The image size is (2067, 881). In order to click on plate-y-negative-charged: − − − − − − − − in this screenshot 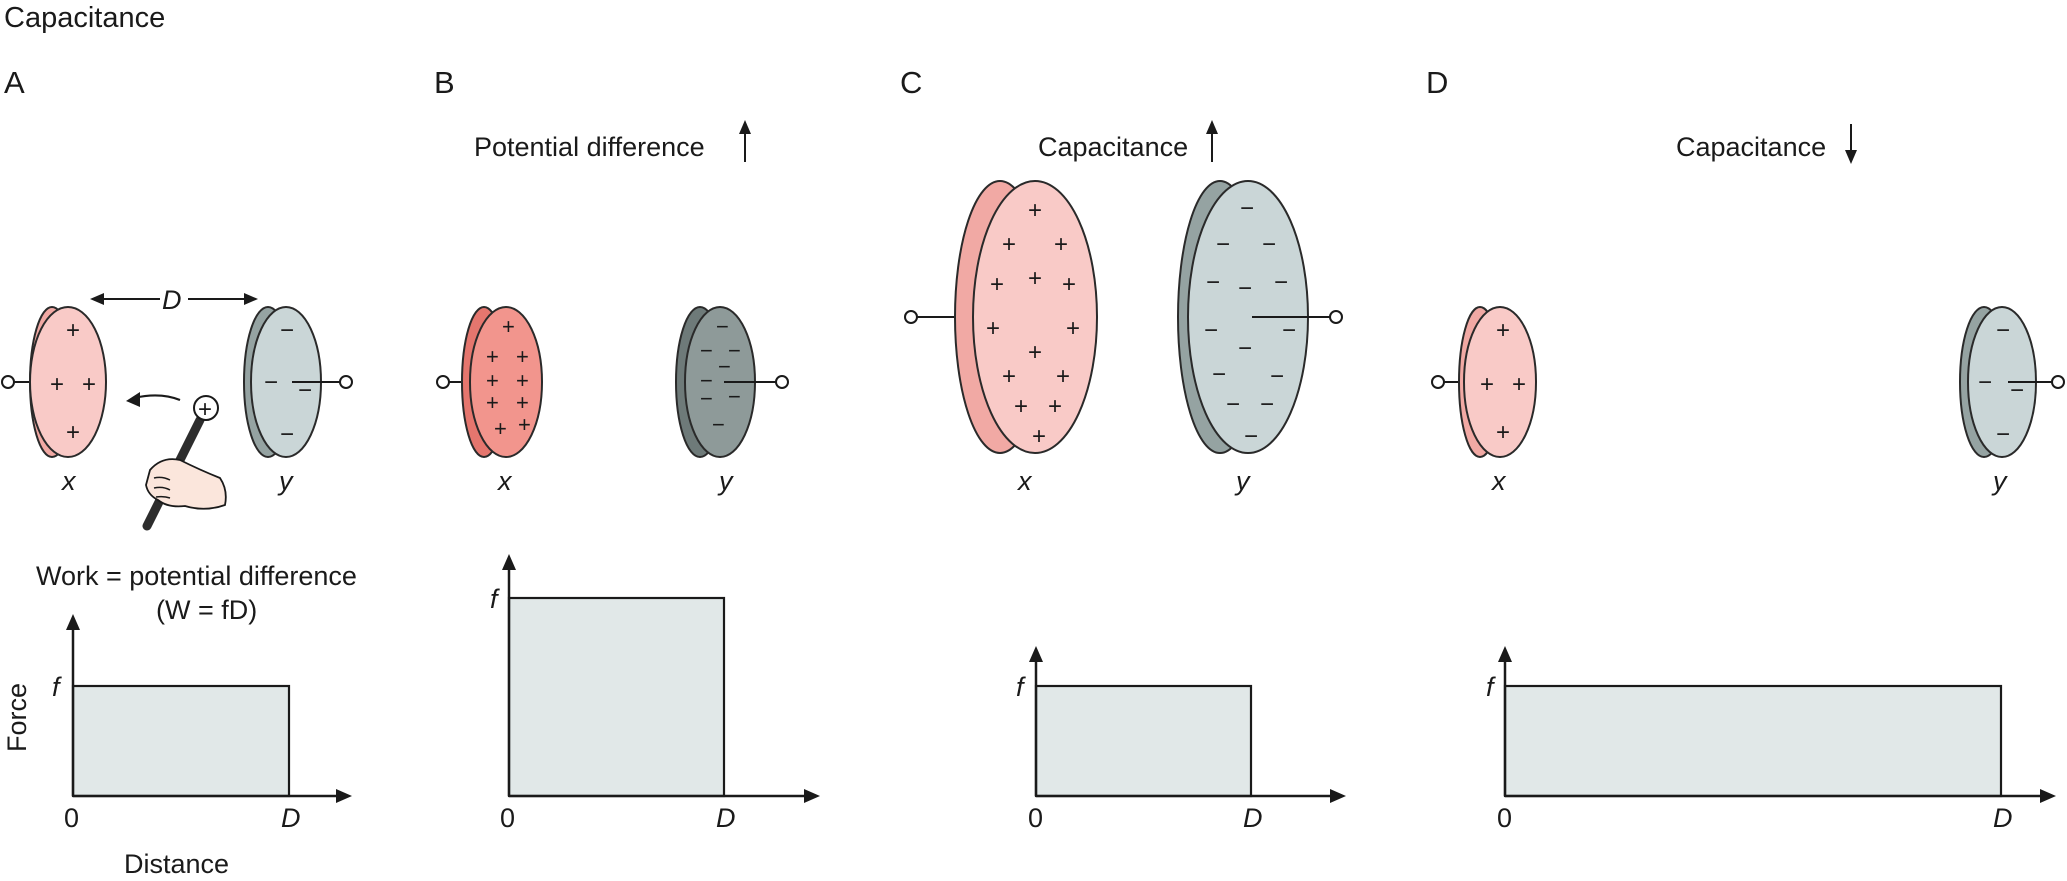, I will do `click(732, 382)`.